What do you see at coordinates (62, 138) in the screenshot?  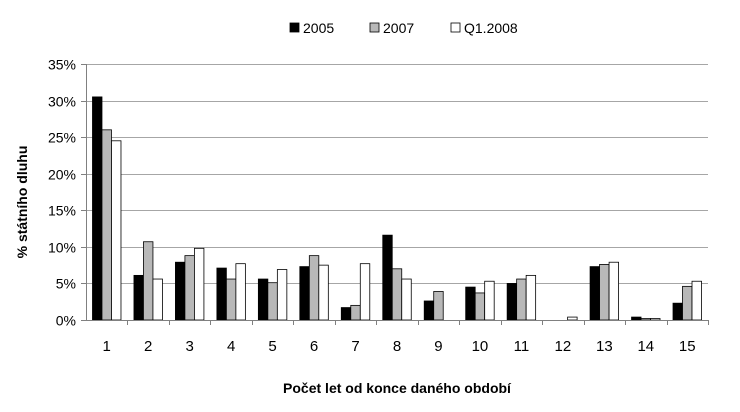 I see `y-tick-label: 25%` at bounding box center [62, 138].